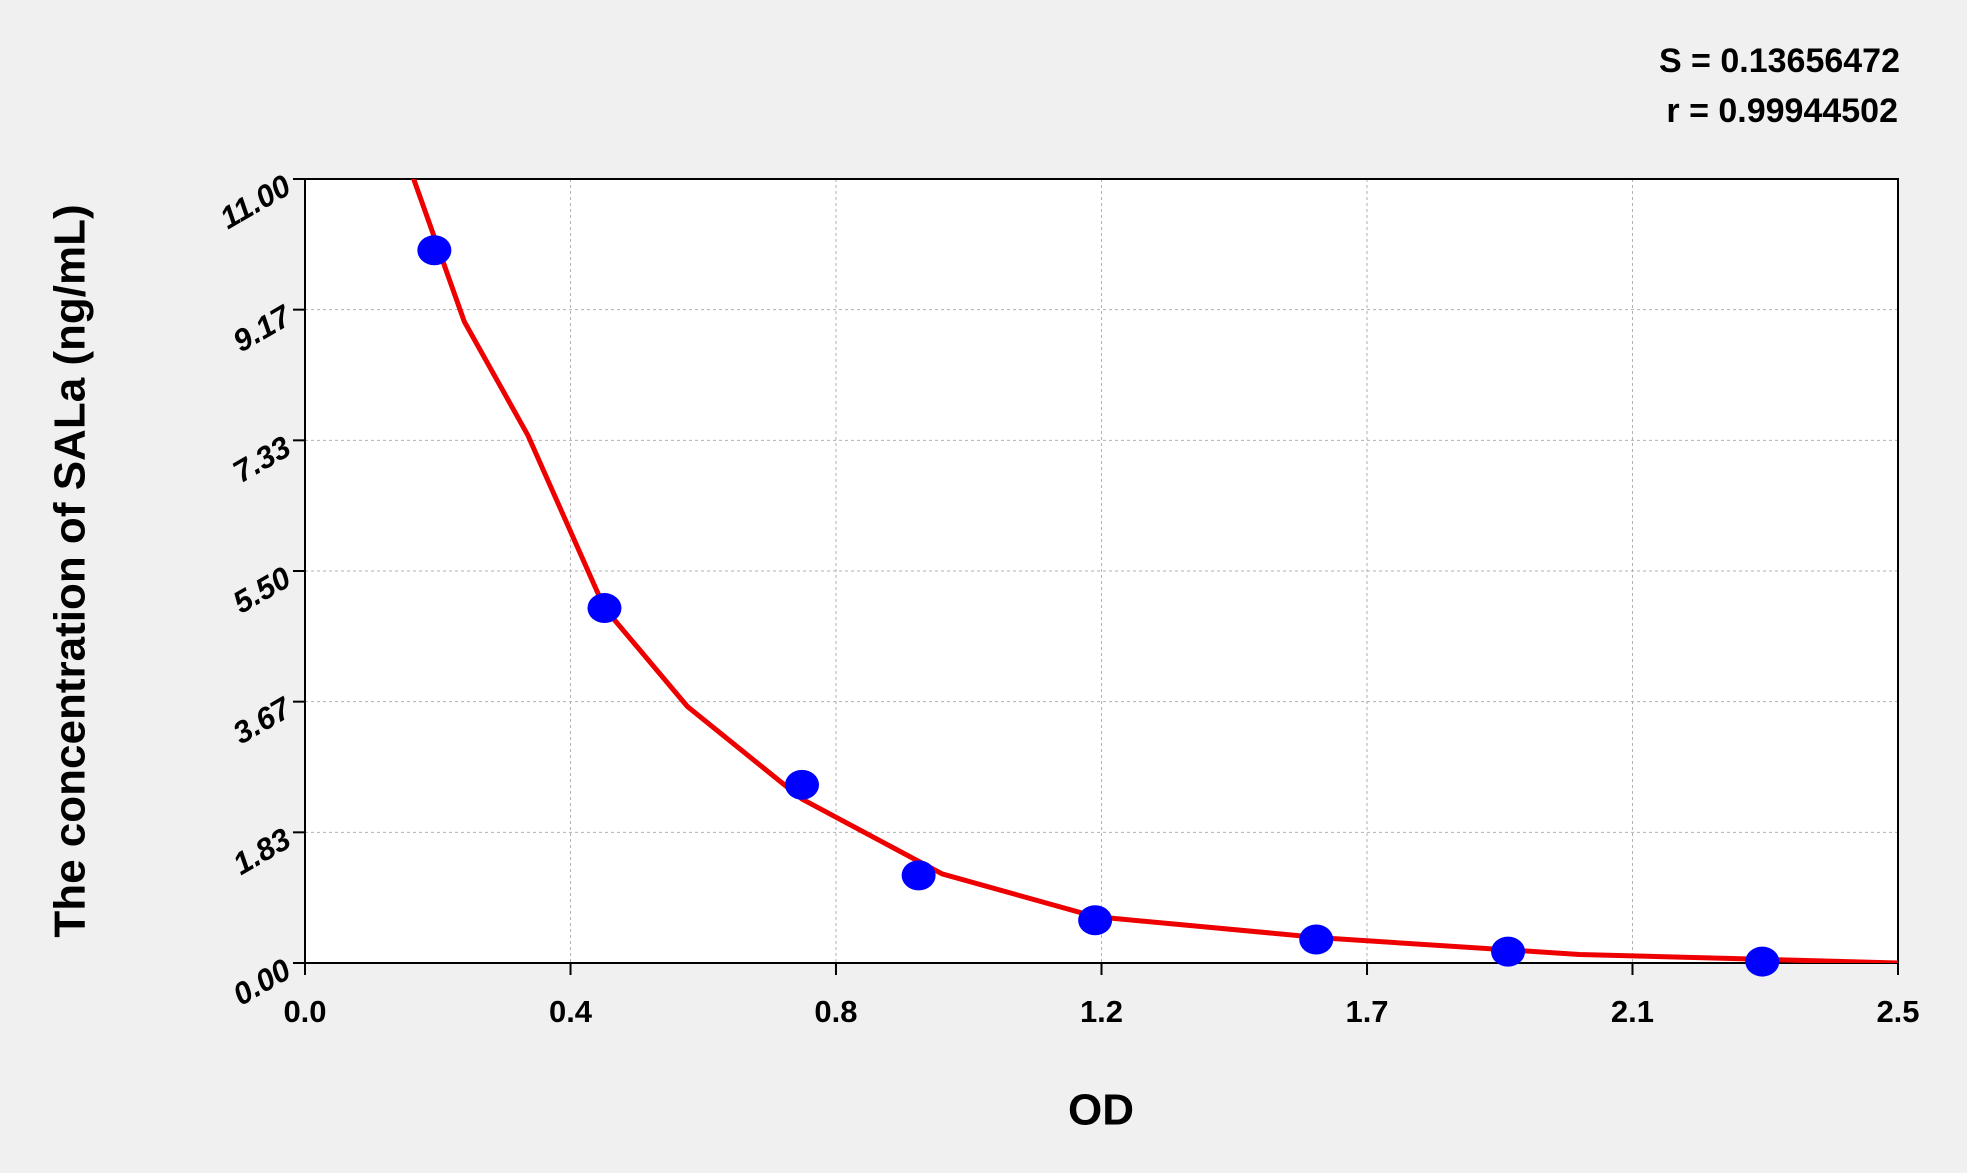 The width and height of the screenshot is (1967, 1173). I want to click on y-tick-label: 1.83, so click(262, 851).